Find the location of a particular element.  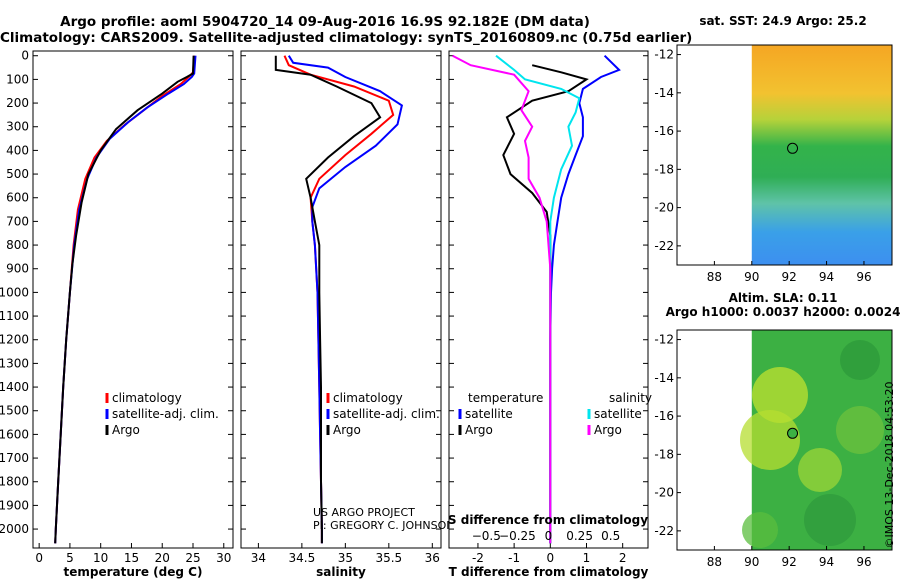

temperature-xlabel: temperature (deg C) is located at coordinates (133, 572).